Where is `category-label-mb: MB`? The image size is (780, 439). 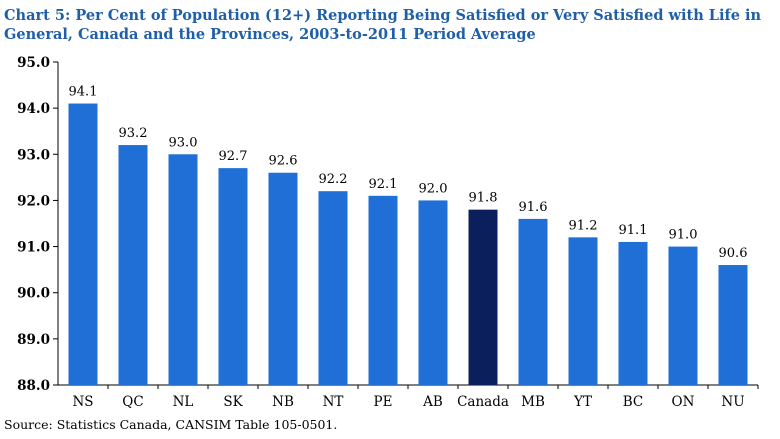 category-label-mb: MB is located at coordinates (533, 402).